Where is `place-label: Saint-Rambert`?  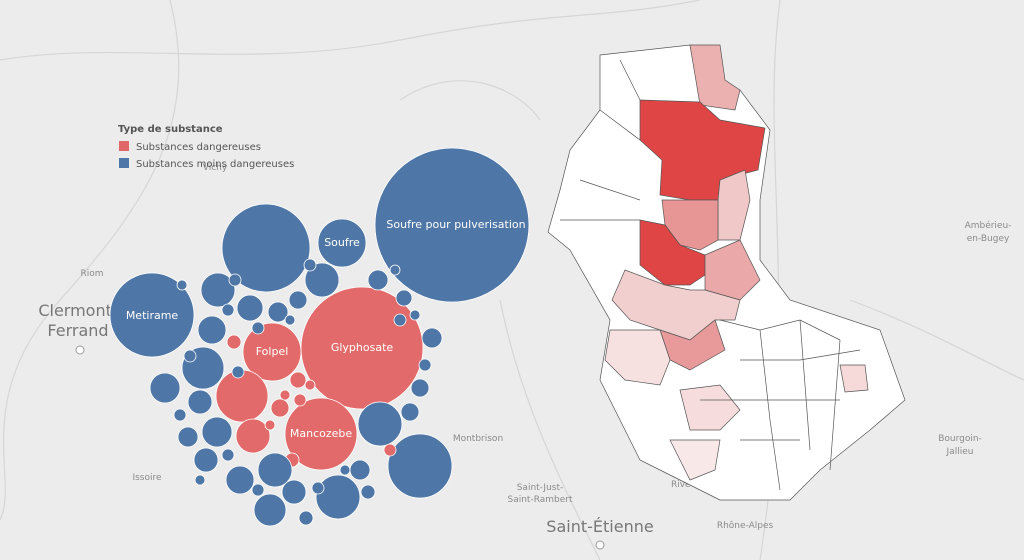 place-label: Saint-Rambert is located at coordinates (539, 500).